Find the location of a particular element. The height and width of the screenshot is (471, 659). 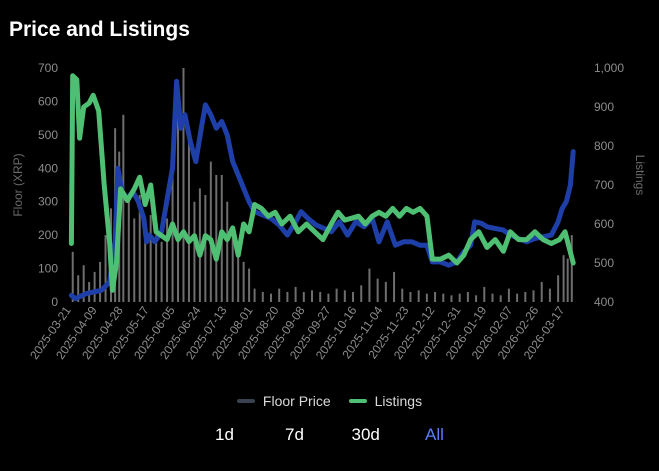

y-left-axis-title: Floor (XRP) is located at coordinates (18, 184).